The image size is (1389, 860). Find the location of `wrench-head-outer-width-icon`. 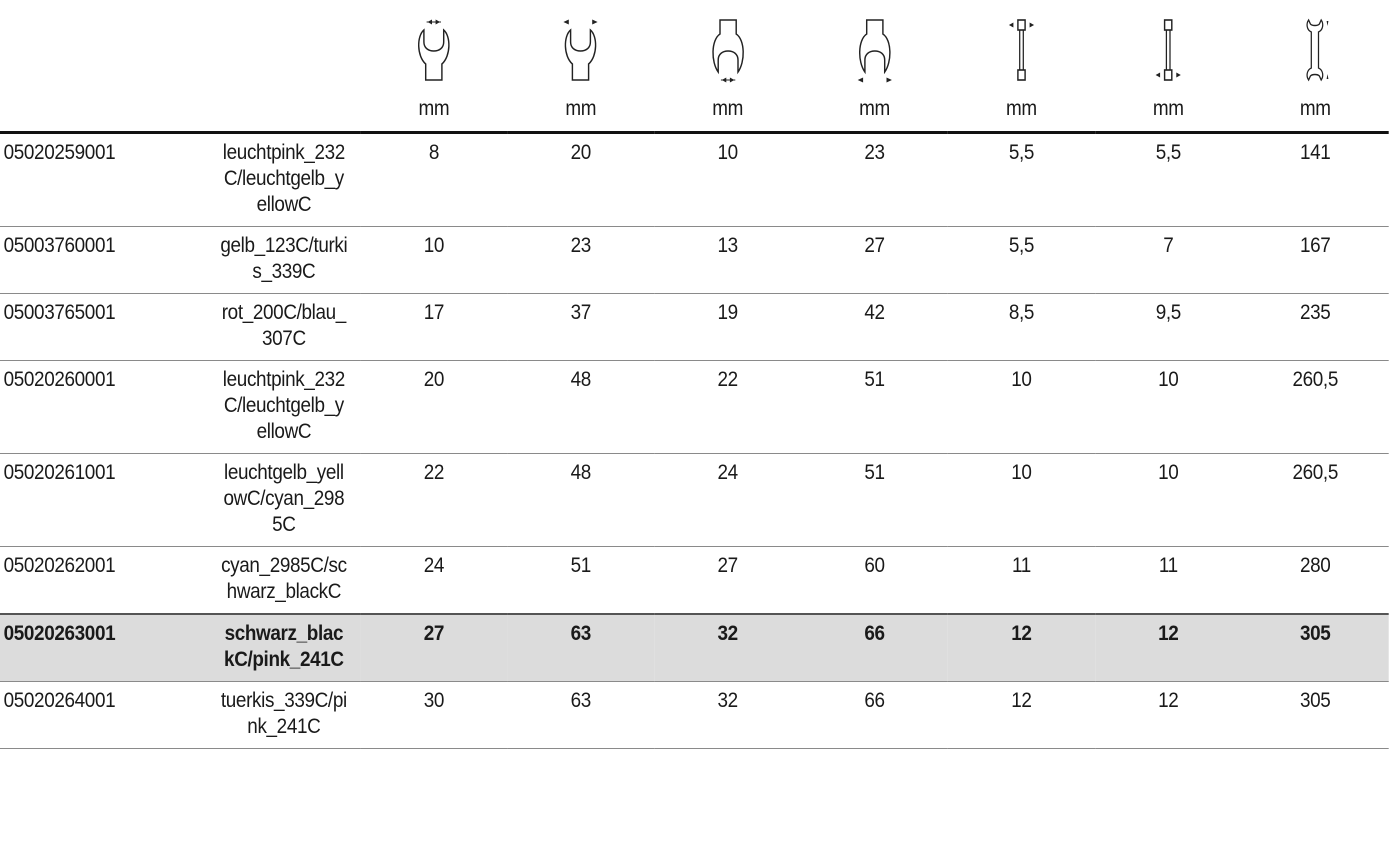

wrench-head-outer-width-icon is located at coordinates (580, 50).